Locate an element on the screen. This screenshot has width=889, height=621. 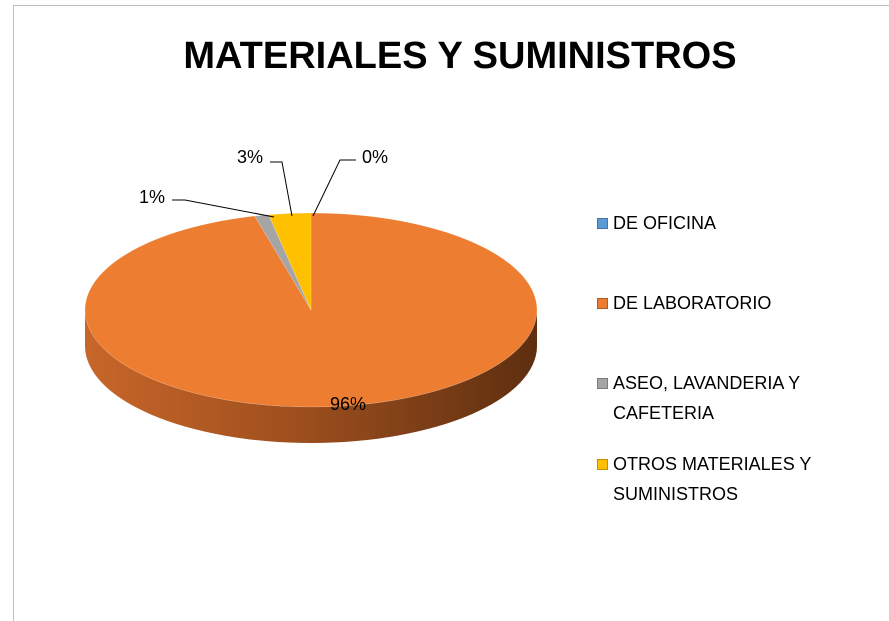
legend-label: ASEO, LAVANDERIA Y CAFETERIA is located at coordinates (706, 398).